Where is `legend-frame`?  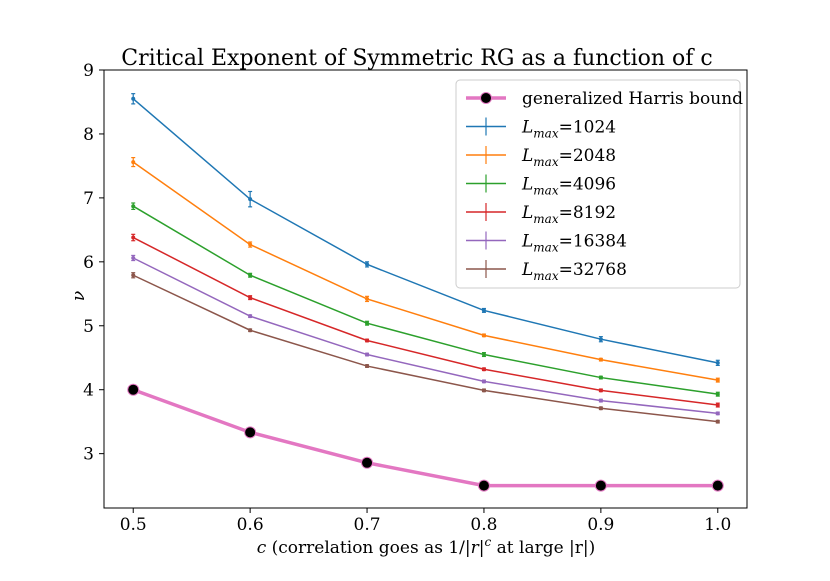
legend-frame is located at coordinates (598, 184).